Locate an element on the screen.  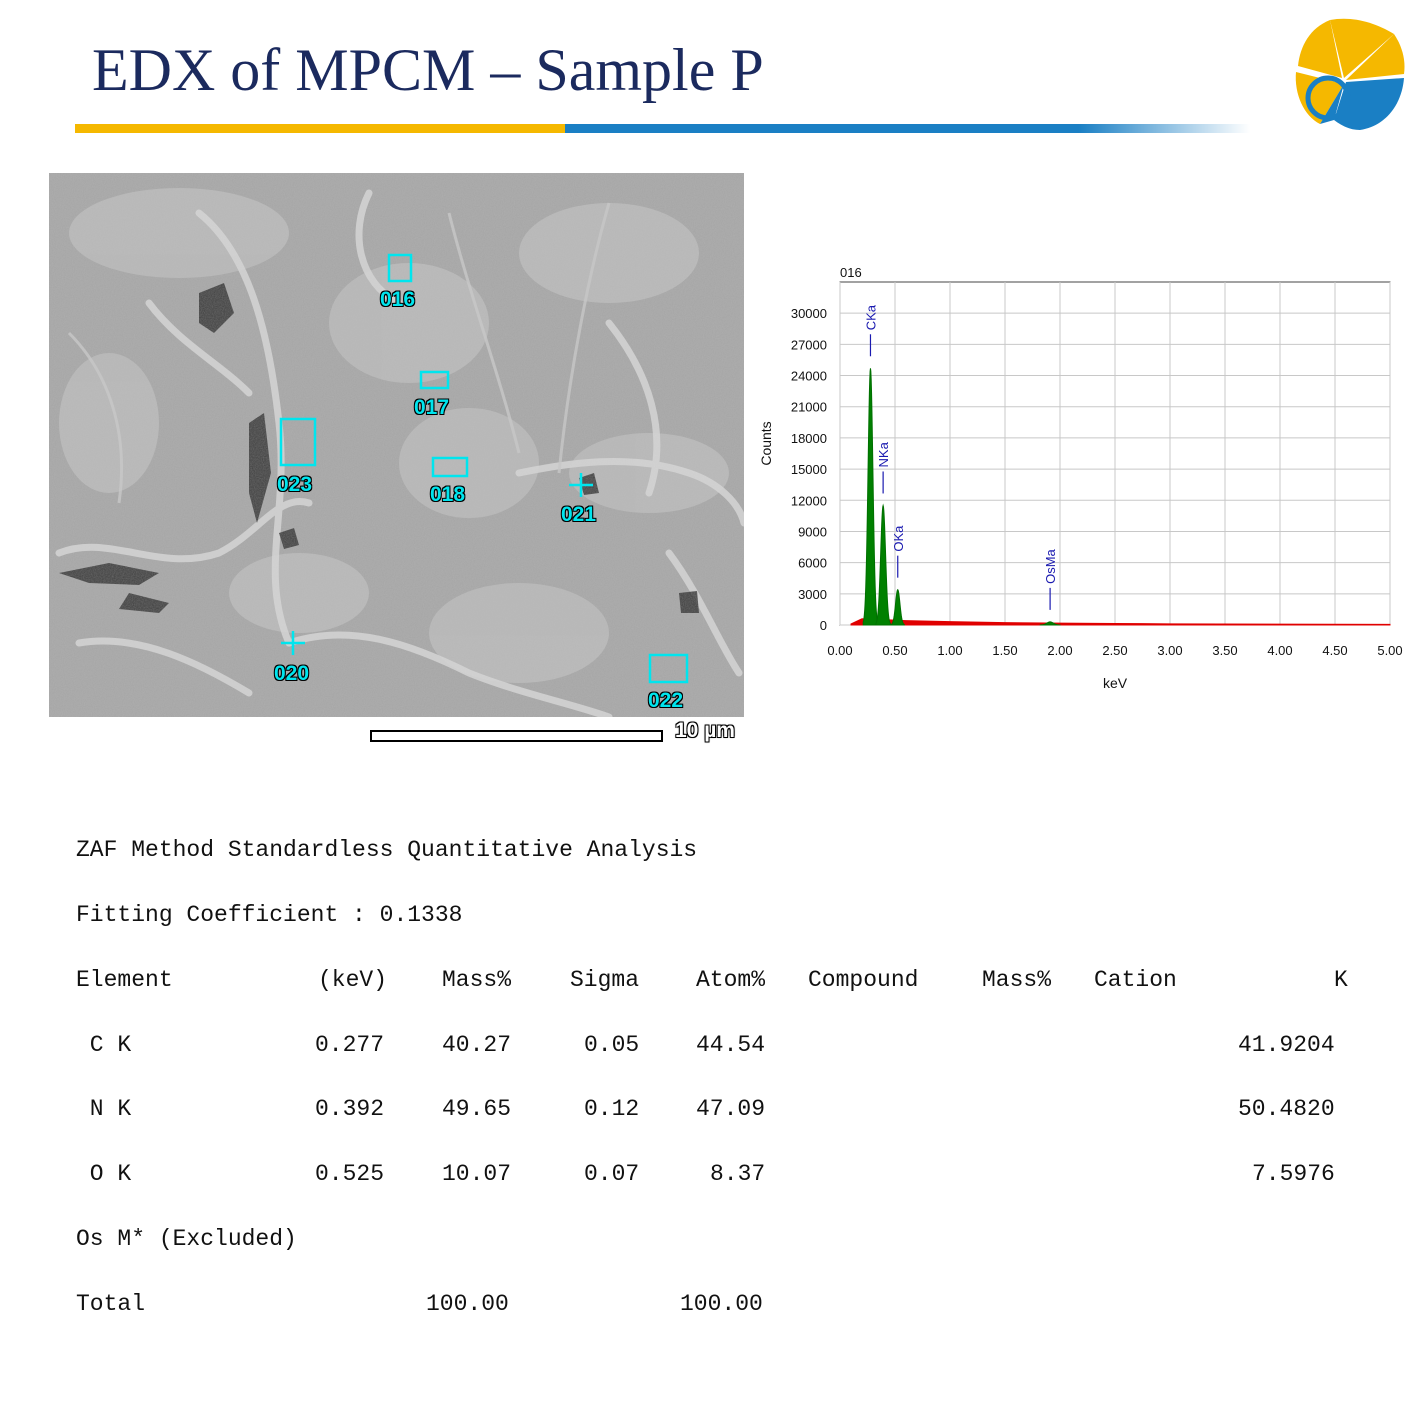
row-atom: 8.37 is located at coordinates (738, 1174).